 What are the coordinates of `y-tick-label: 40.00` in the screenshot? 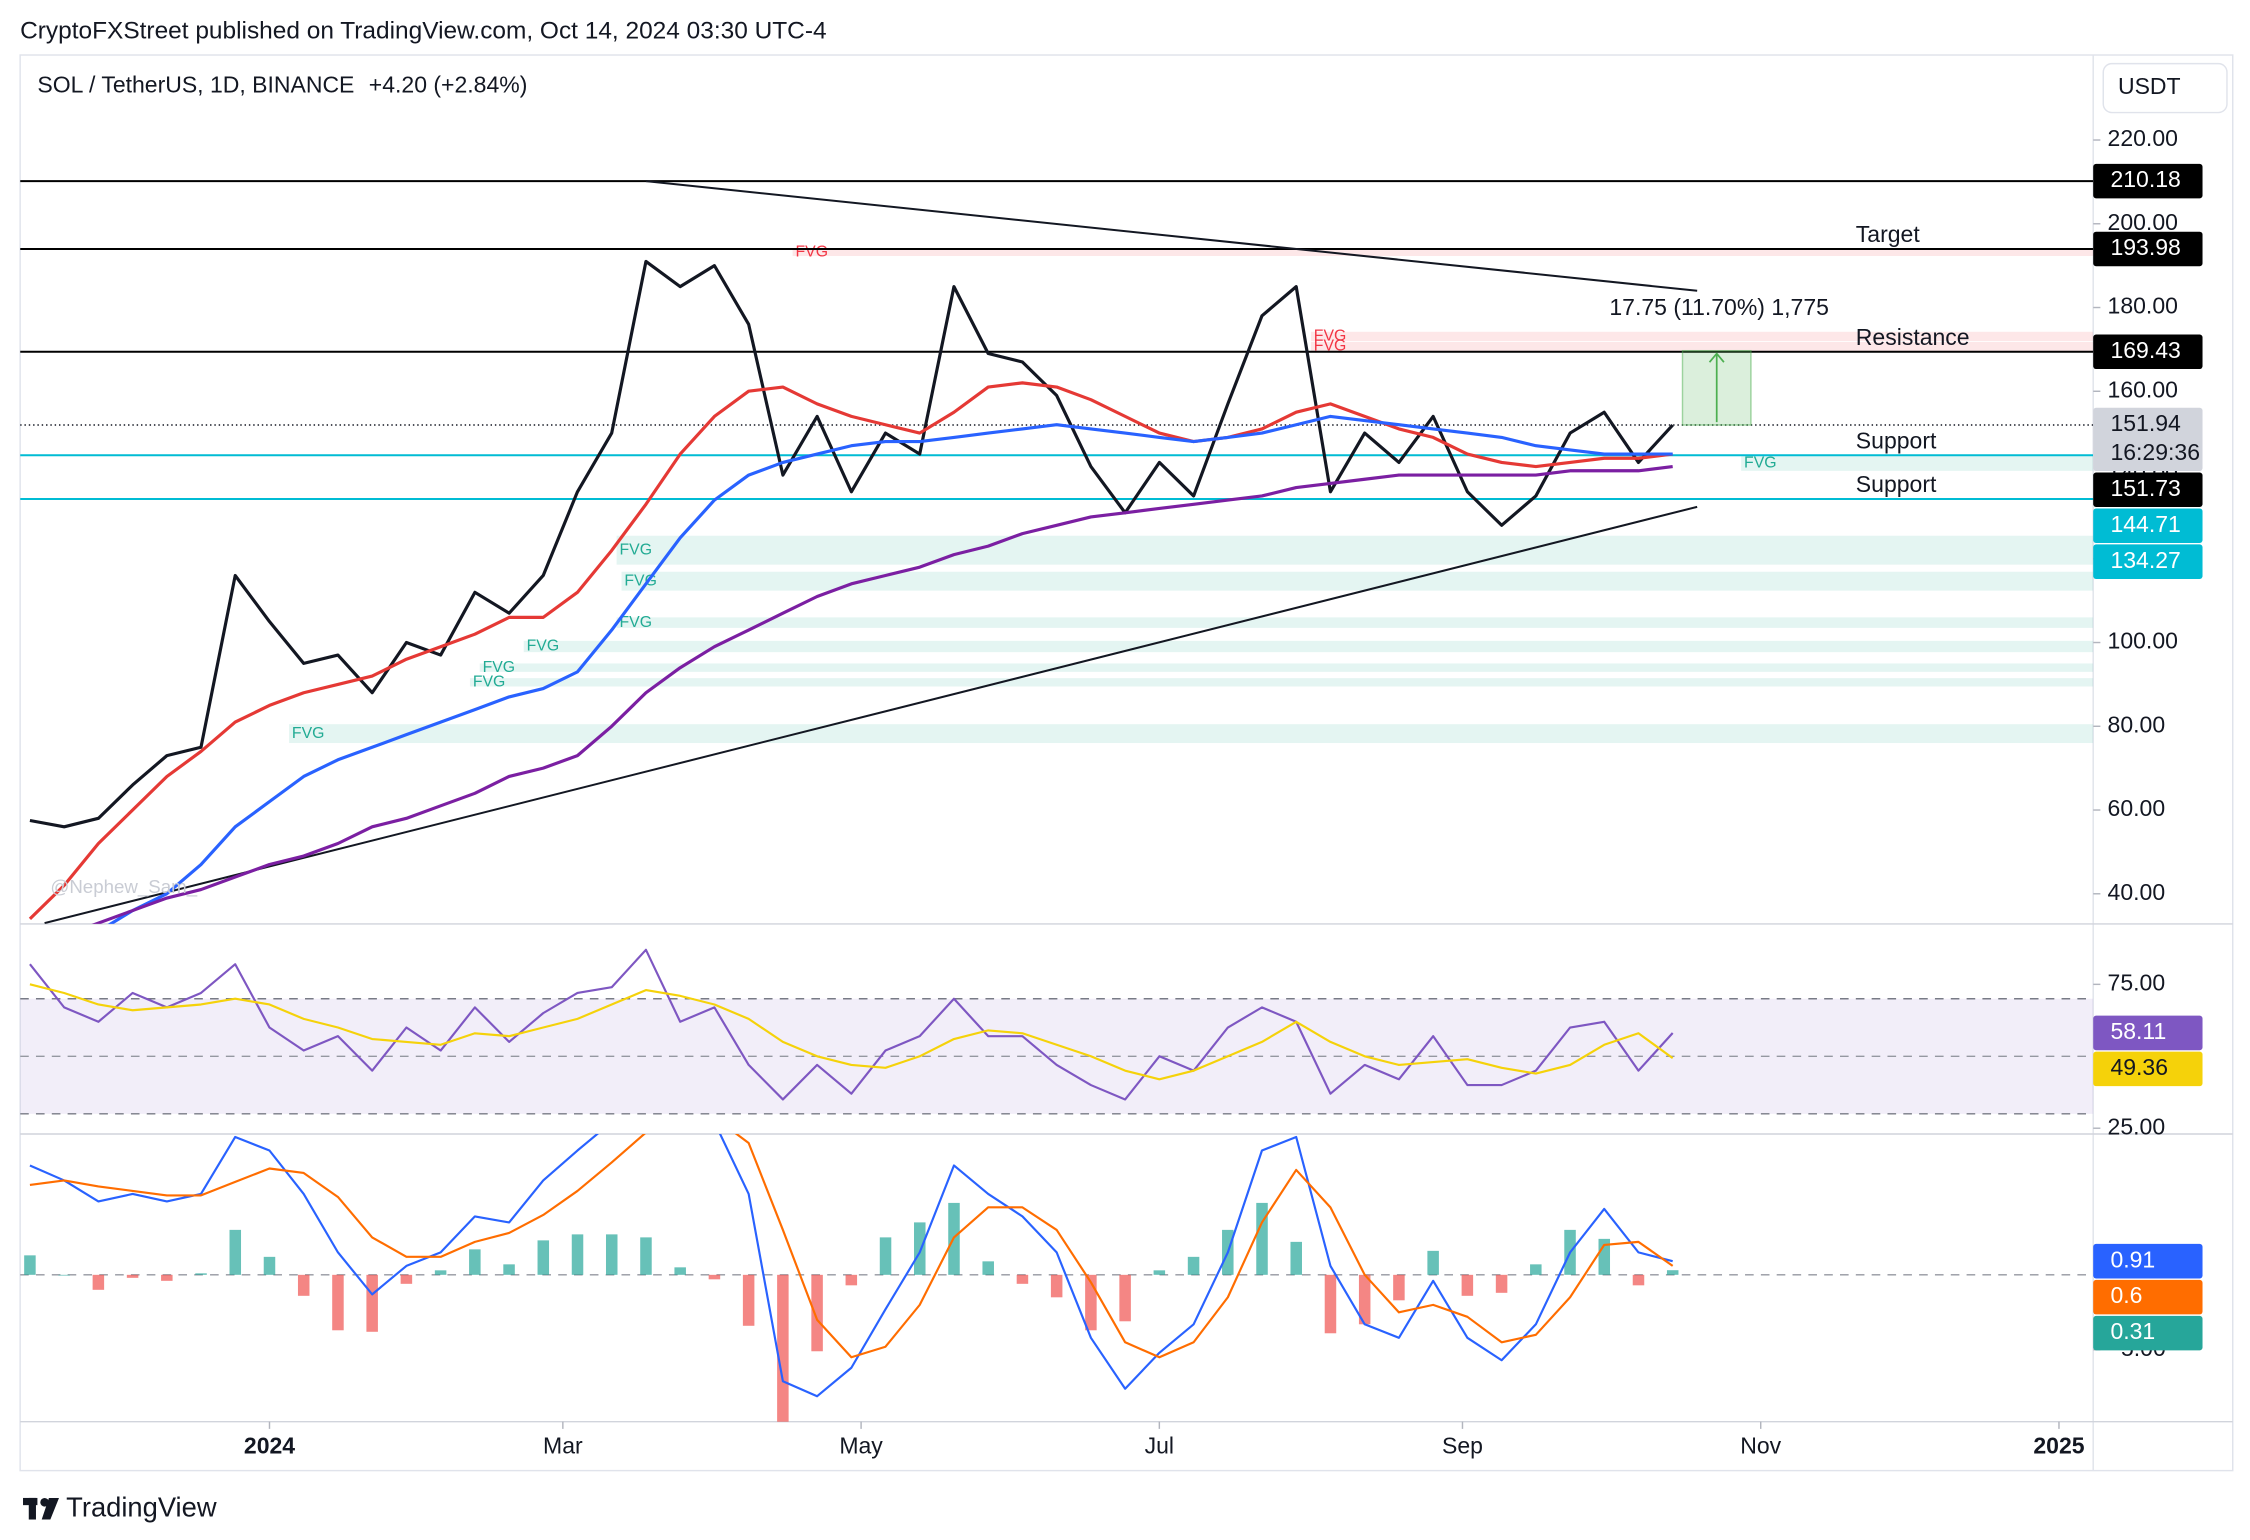 It's located at (2137, 892).